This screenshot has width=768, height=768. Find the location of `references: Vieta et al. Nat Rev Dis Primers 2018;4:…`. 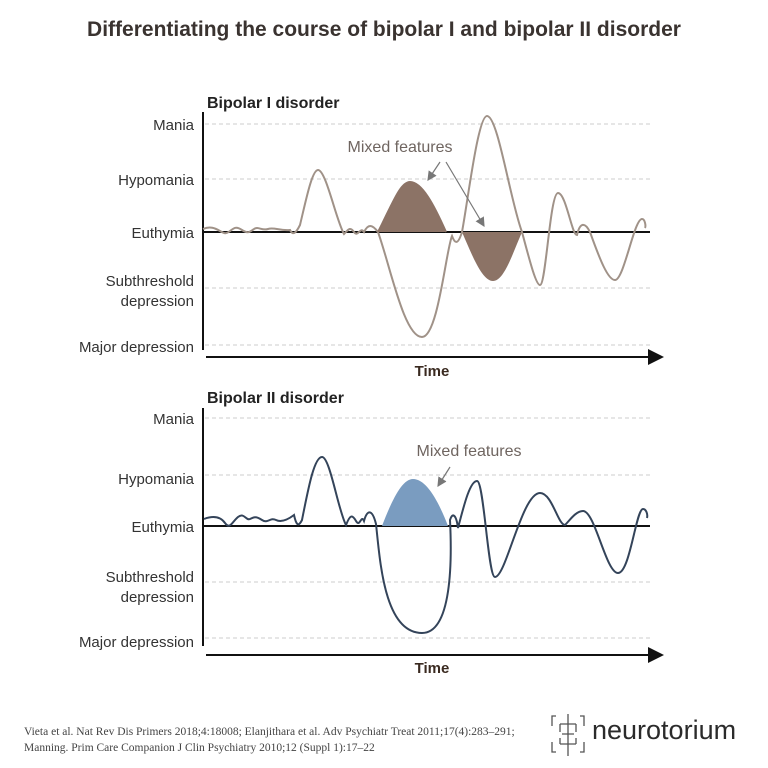

references: Vieta et al. Nat Rev Dis Primers 2018;4:… is located at coordinates (269, 740).